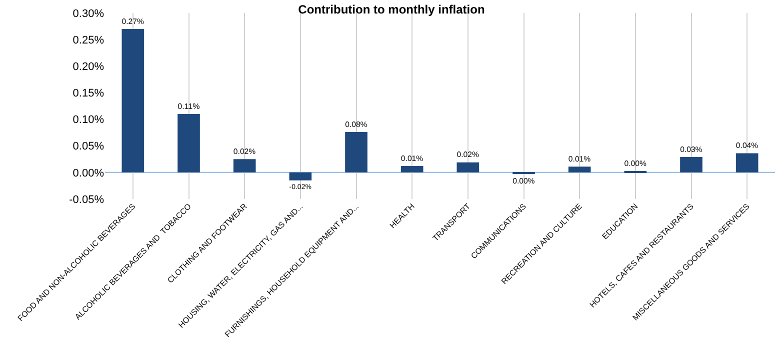 This screenshot has width=783, height=347. What do you see at coordinates (88, 146) in the screenshot?
I see `y-tick-label: 0.05%` at bounding box center [88, 146].